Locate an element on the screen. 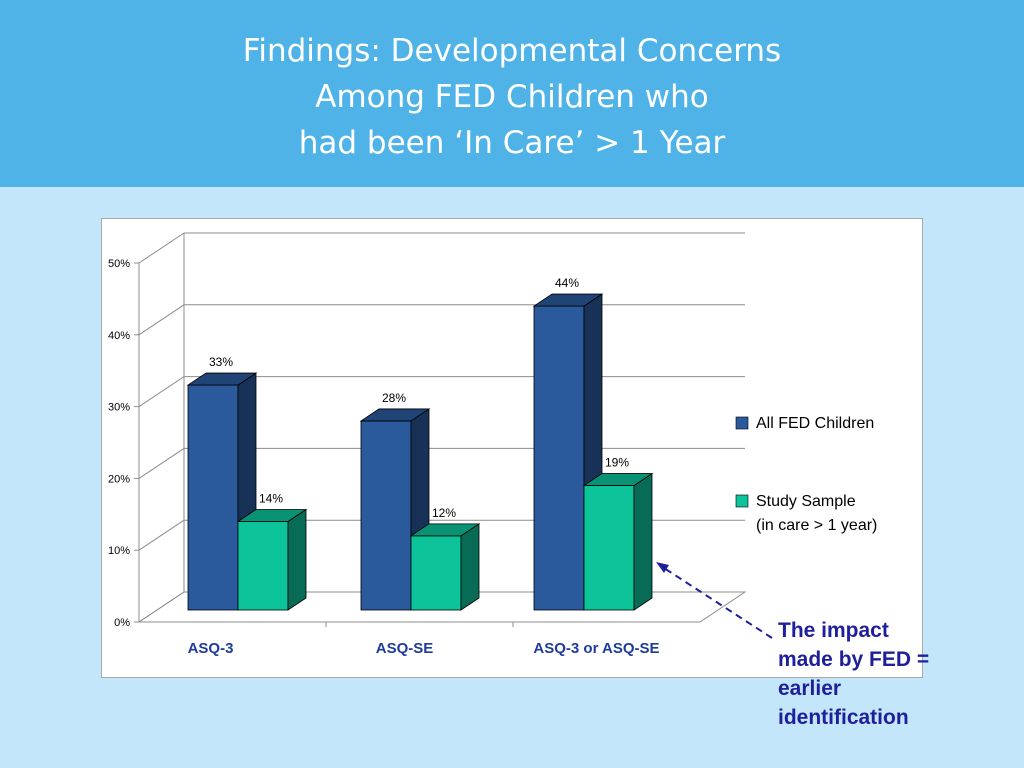 The image size is (1024, 768). callout-line-4: identification is located at coordinates (843, 717).